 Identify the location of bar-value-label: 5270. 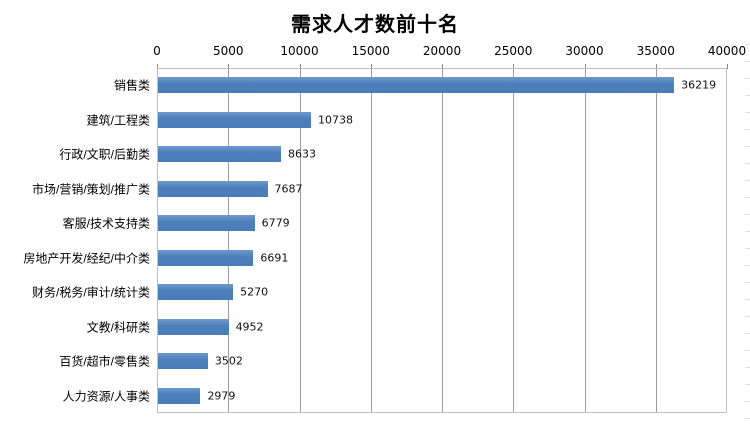
(254, 292).